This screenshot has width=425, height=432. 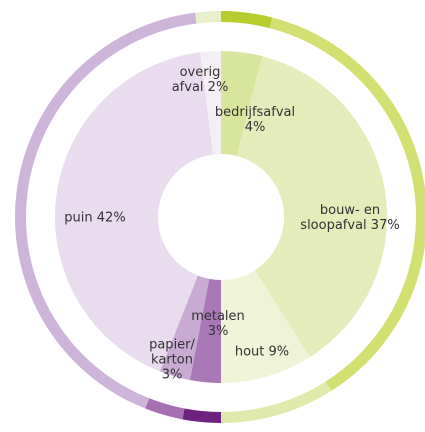 I want to click on segment-label: hout 9%, so click(x=262, y=352).